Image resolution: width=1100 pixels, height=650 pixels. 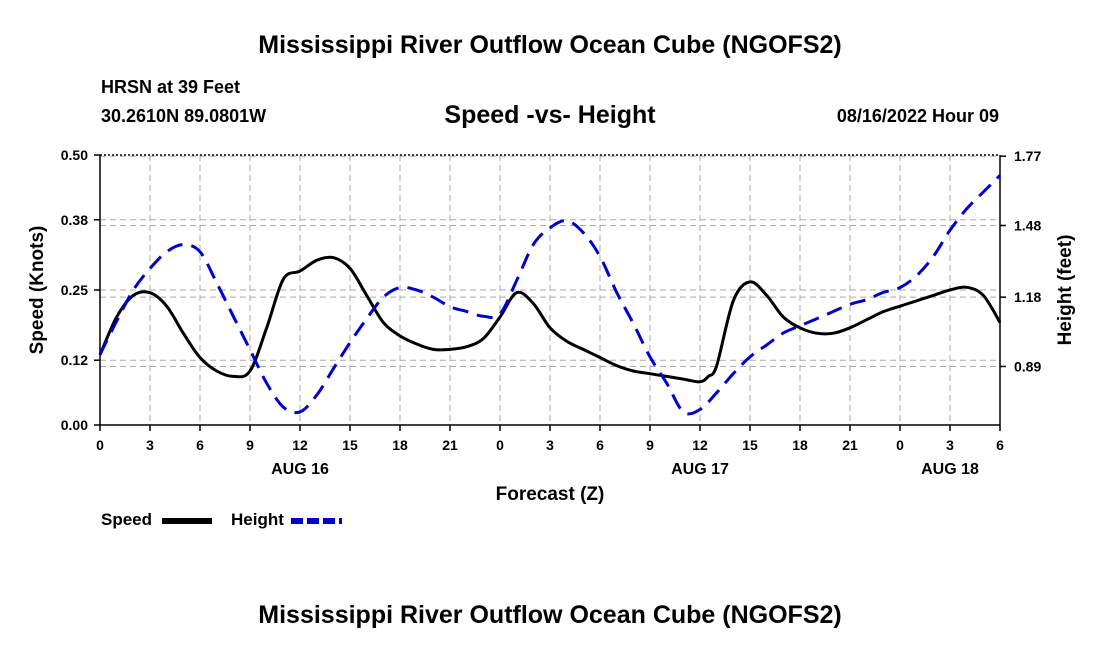 What do you see at coordinates (74, 220) in the screenshot?
I see `y-tick-label: 0.38` at bounding box center [74, 220].